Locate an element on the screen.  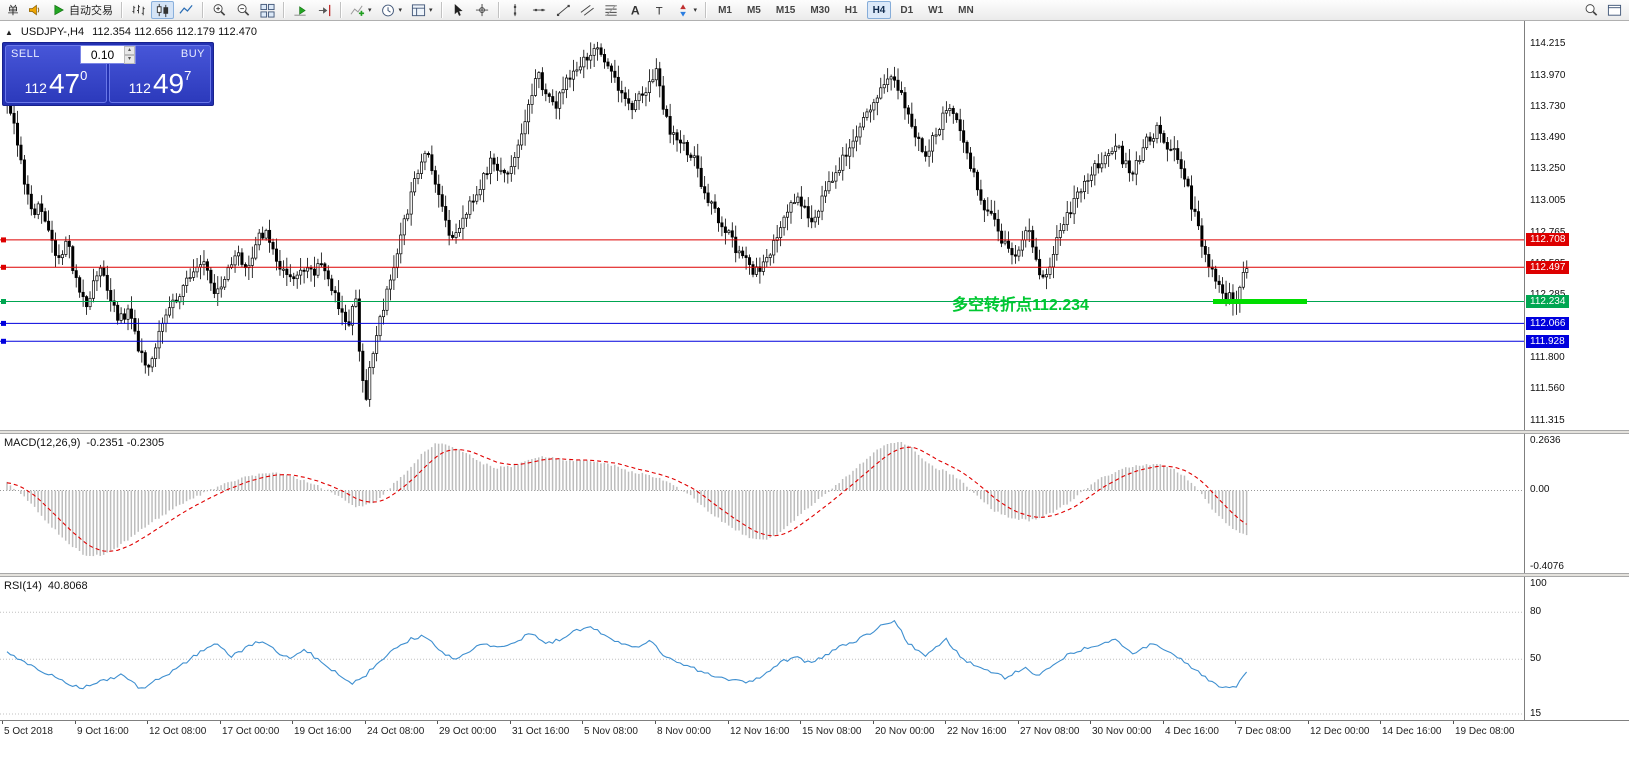
time-axis-label: 5 Nov 08:00 is located at coordinates (611, 731).